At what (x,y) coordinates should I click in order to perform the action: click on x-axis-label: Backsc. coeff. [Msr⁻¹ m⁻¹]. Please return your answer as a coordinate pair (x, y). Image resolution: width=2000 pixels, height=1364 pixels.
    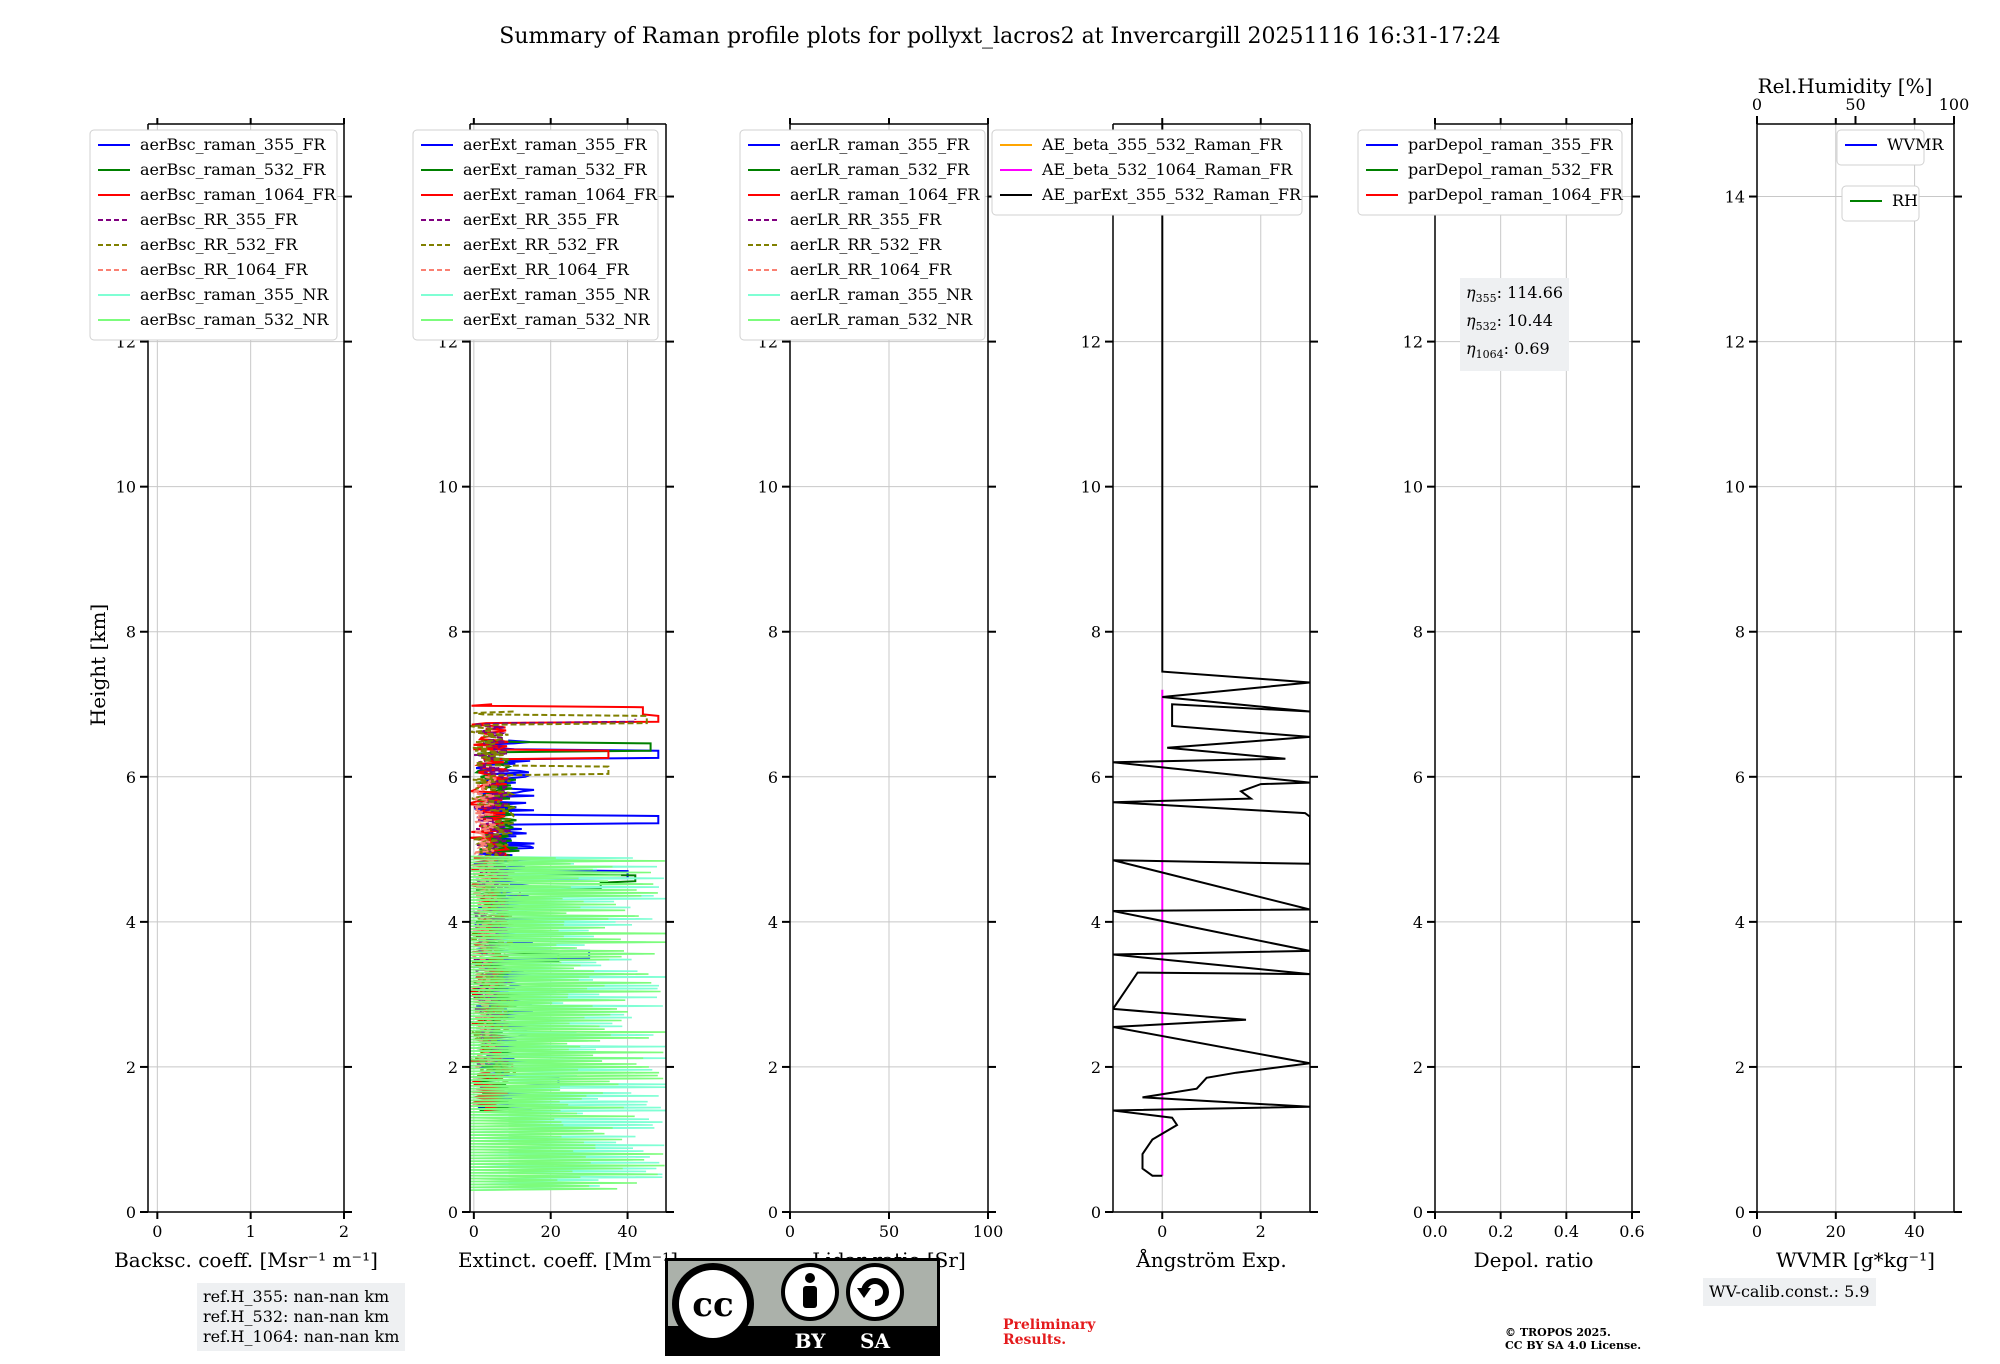
    Looking at the image, I should click on (246, 1260).